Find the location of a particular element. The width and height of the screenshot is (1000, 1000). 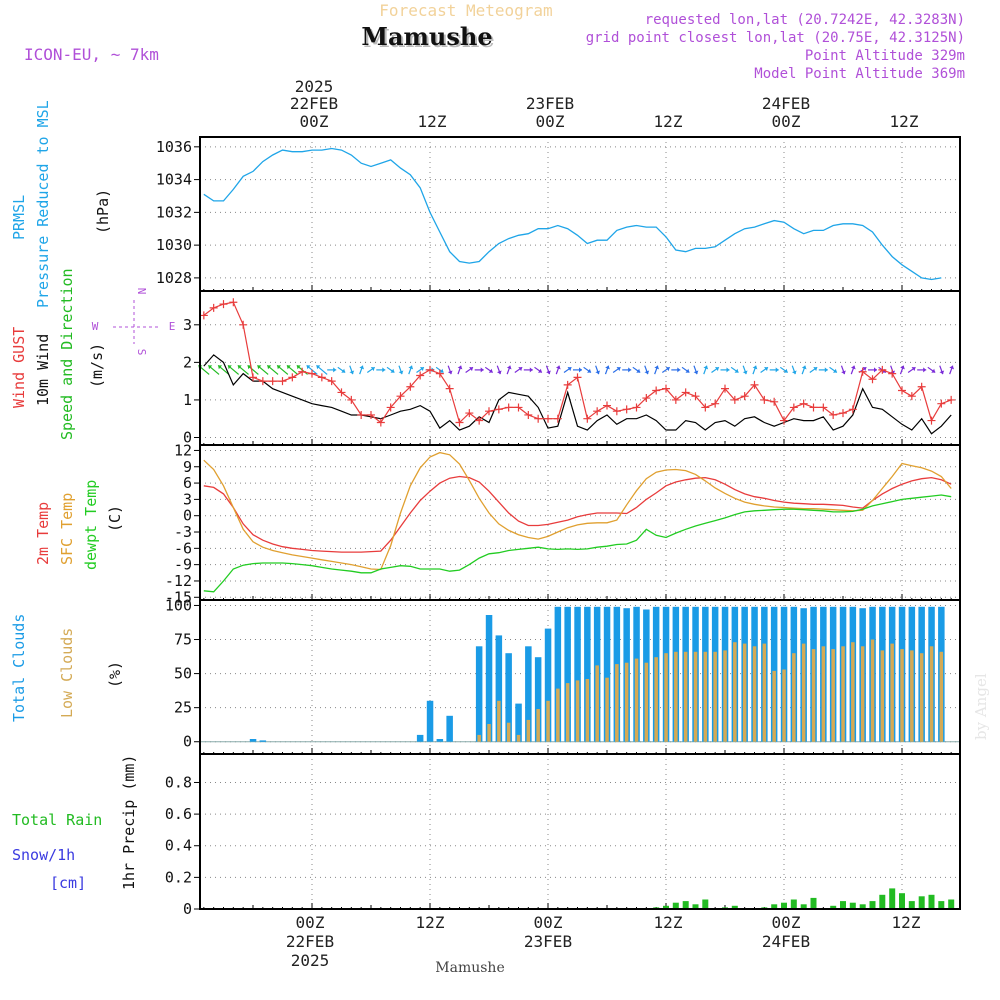

y-tick-label: 0.4 is located at coordinates (178, 846).